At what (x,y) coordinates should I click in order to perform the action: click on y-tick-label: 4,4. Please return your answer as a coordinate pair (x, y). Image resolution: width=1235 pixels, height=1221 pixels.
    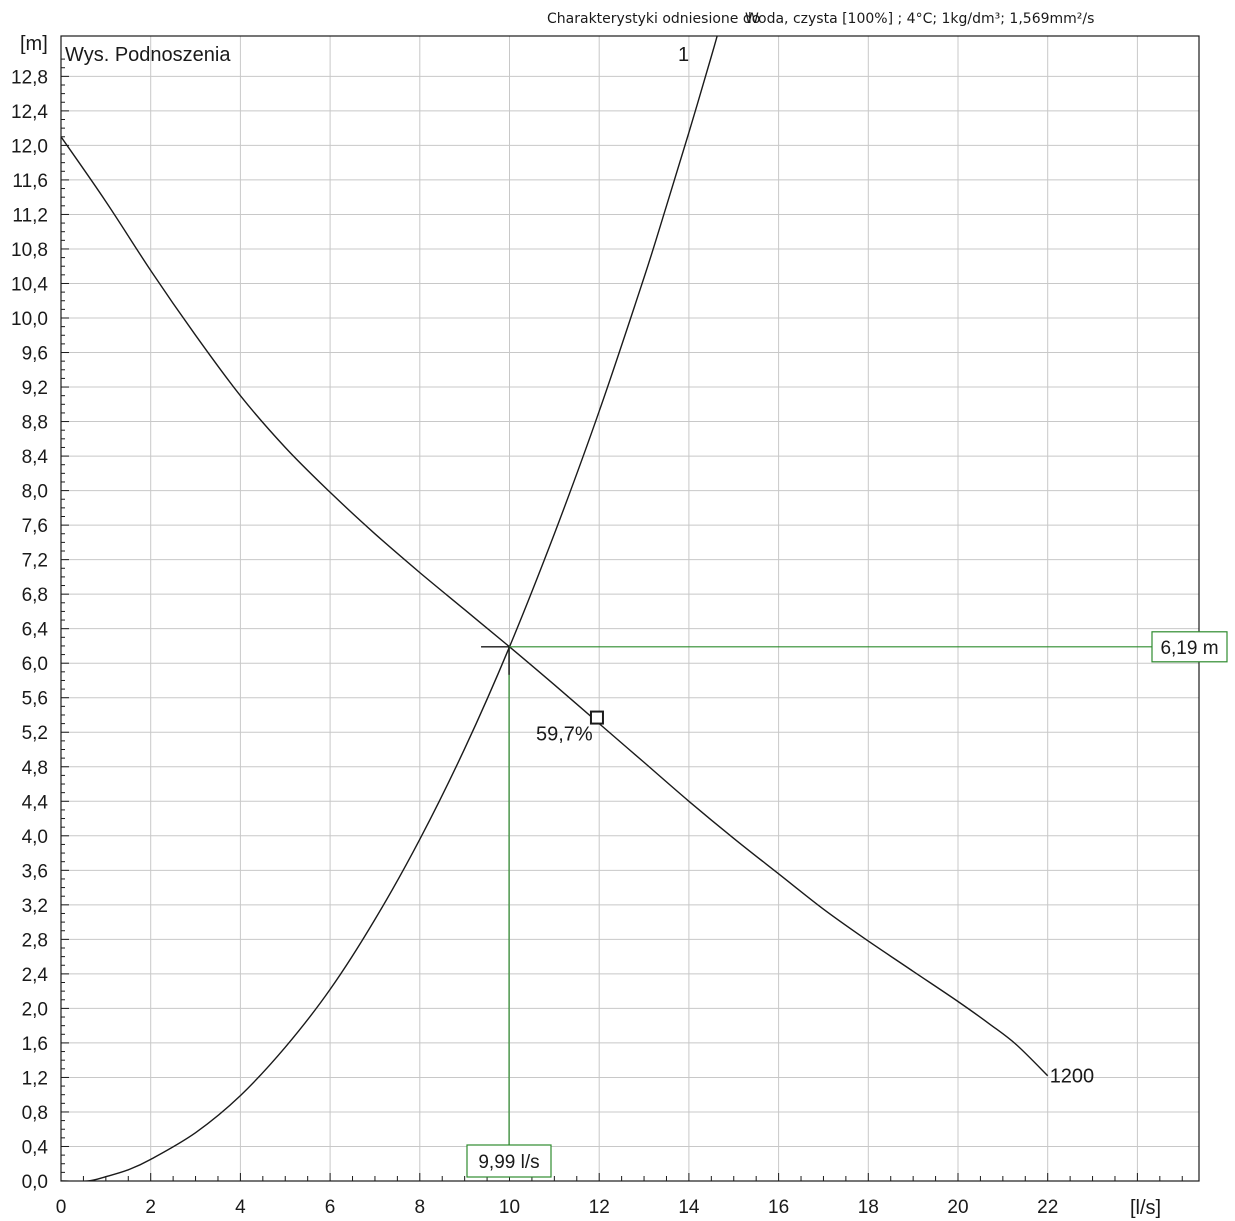
    Looking at the image, I should click on (35, 802).